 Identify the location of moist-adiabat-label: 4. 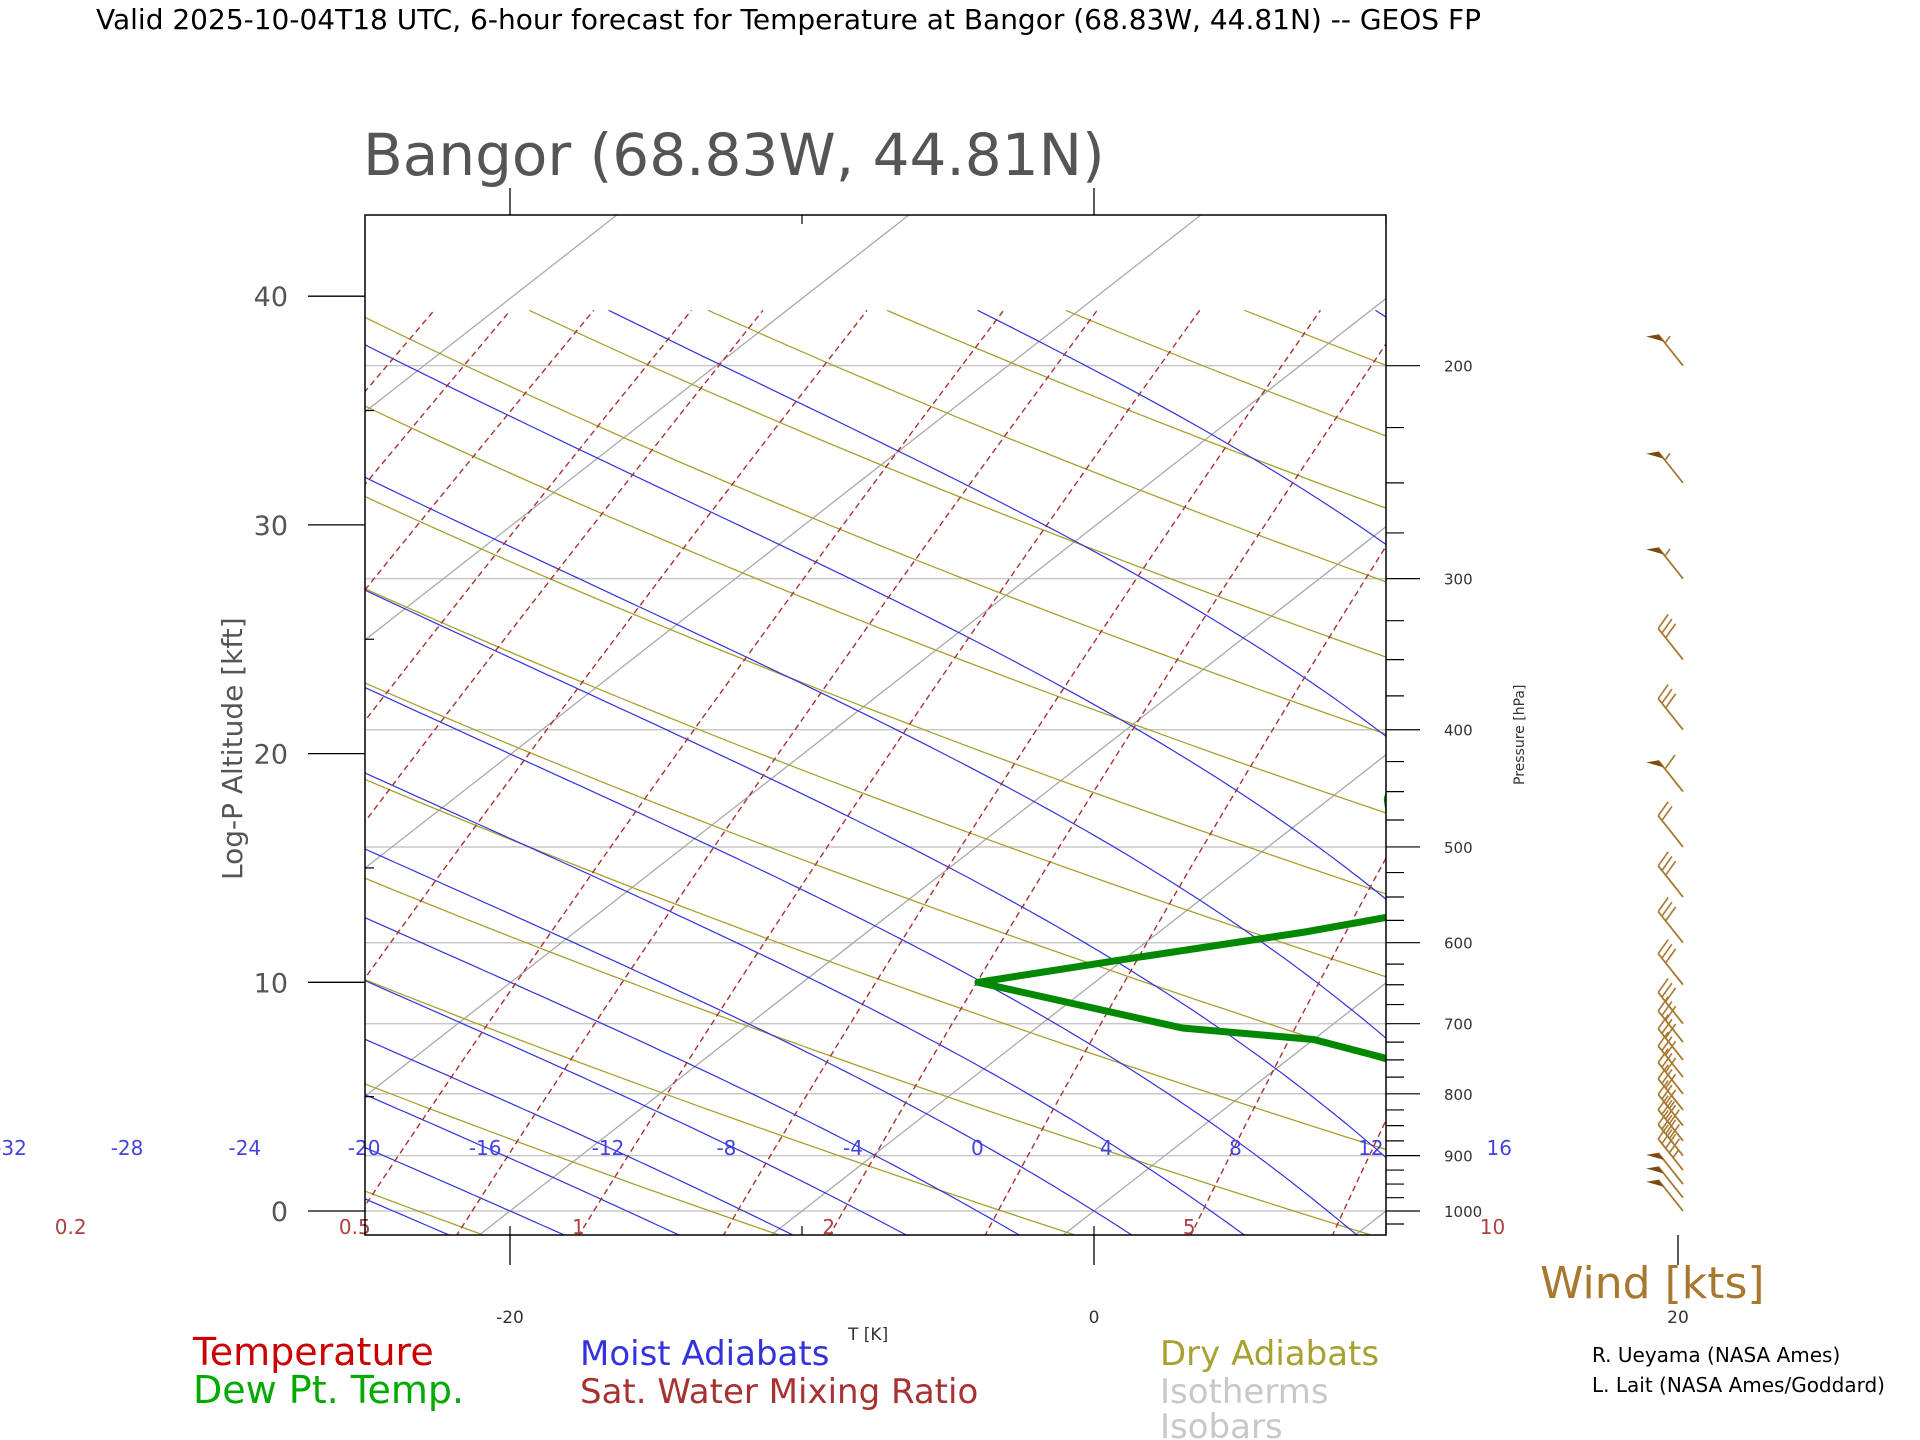
(1106, 1148).